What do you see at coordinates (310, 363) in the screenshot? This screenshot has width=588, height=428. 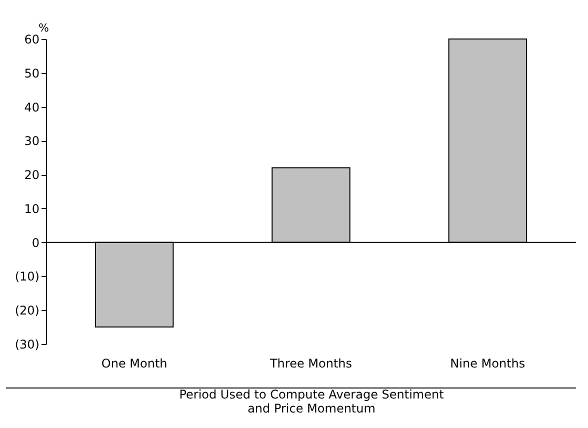 I see `x-tick-label: Three Months` at bounding box center [310, 363].